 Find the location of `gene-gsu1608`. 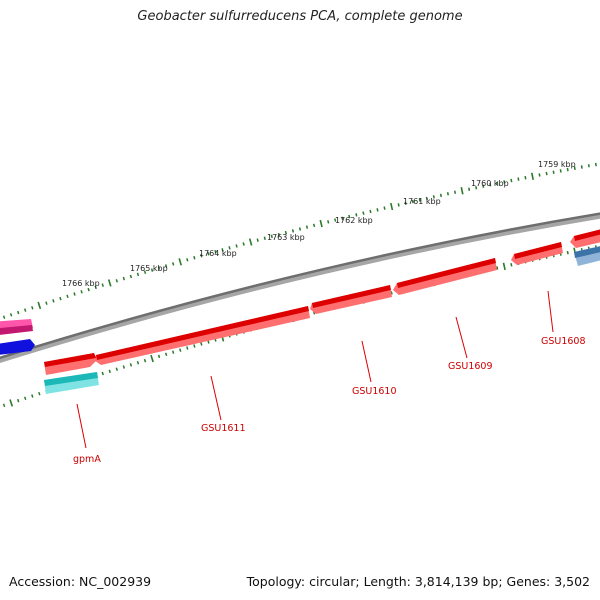

gene-gsu1608 is located at coordinates (537, 253).